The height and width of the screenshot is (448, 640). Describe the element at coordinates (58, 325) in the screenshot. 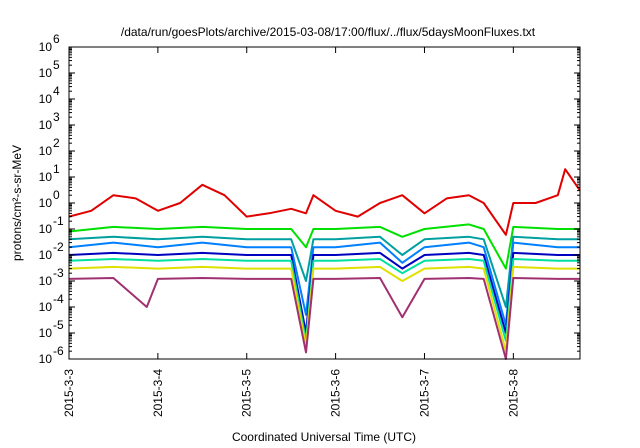

I see `y-tick-exponent: -5` at that location.